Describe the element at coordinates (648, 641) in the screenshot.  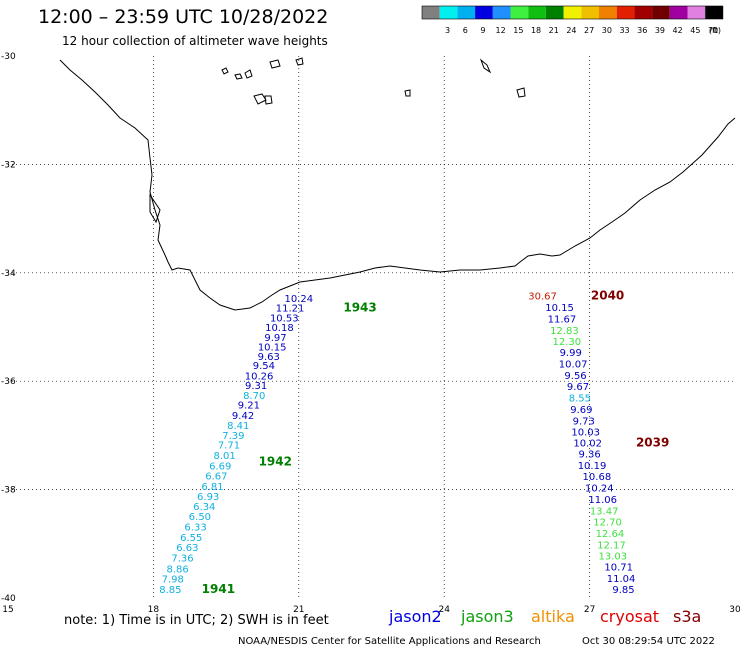
I see `timestamp-text: Oct 30 08:29:54 UTC 2022` at that location.